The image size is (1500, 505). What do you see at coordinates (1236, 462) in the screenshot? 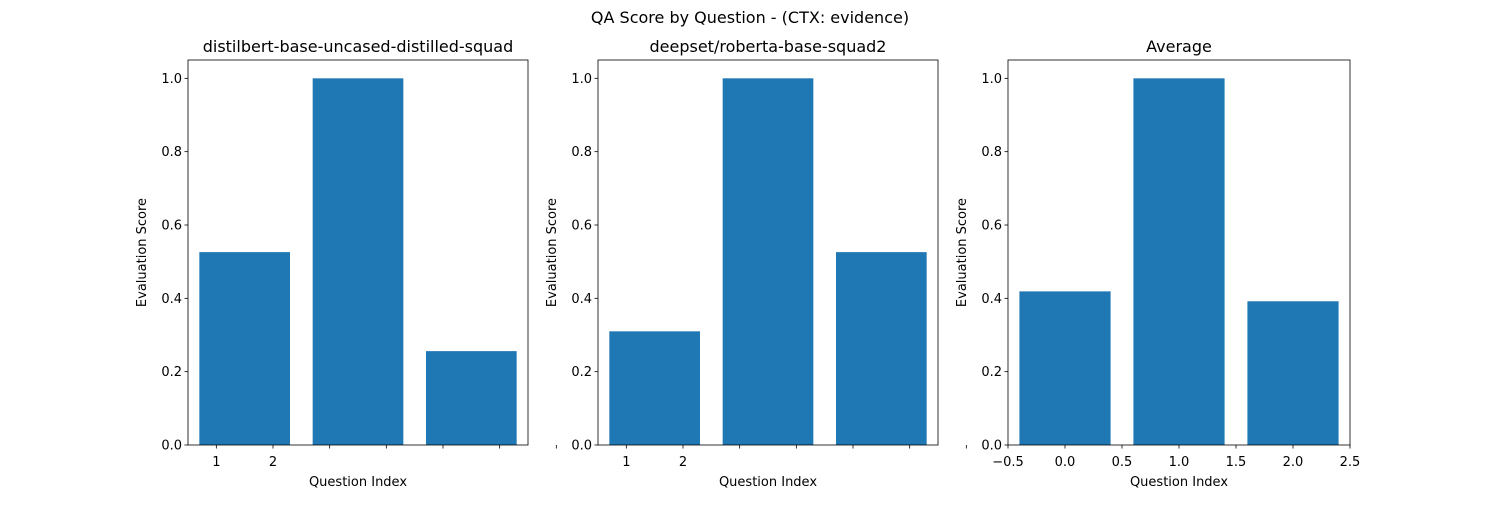
I see `x-tick-label: 1.5` at bounding box center [1236, 462].